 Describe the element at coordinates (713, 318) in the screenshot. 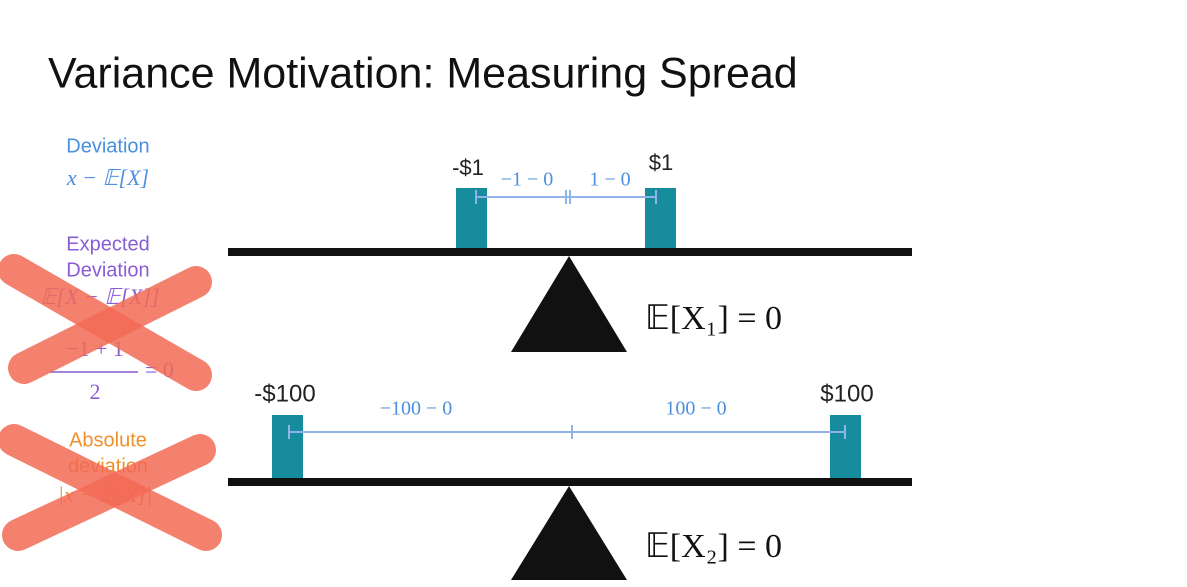

I see `expectation: 𝔼[X₁] = 0` at that location.